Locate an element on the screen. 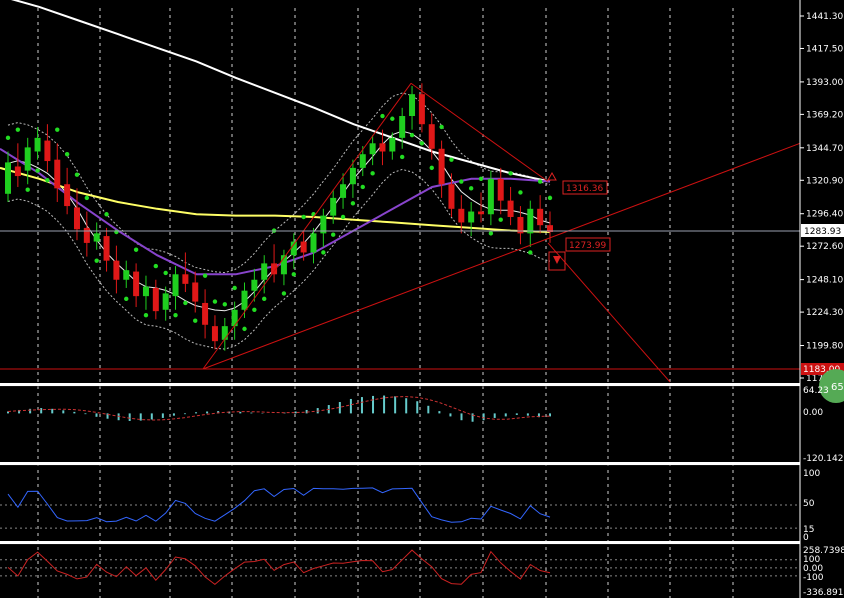  buy-arrow-icon is located at coordinates (552, 176).